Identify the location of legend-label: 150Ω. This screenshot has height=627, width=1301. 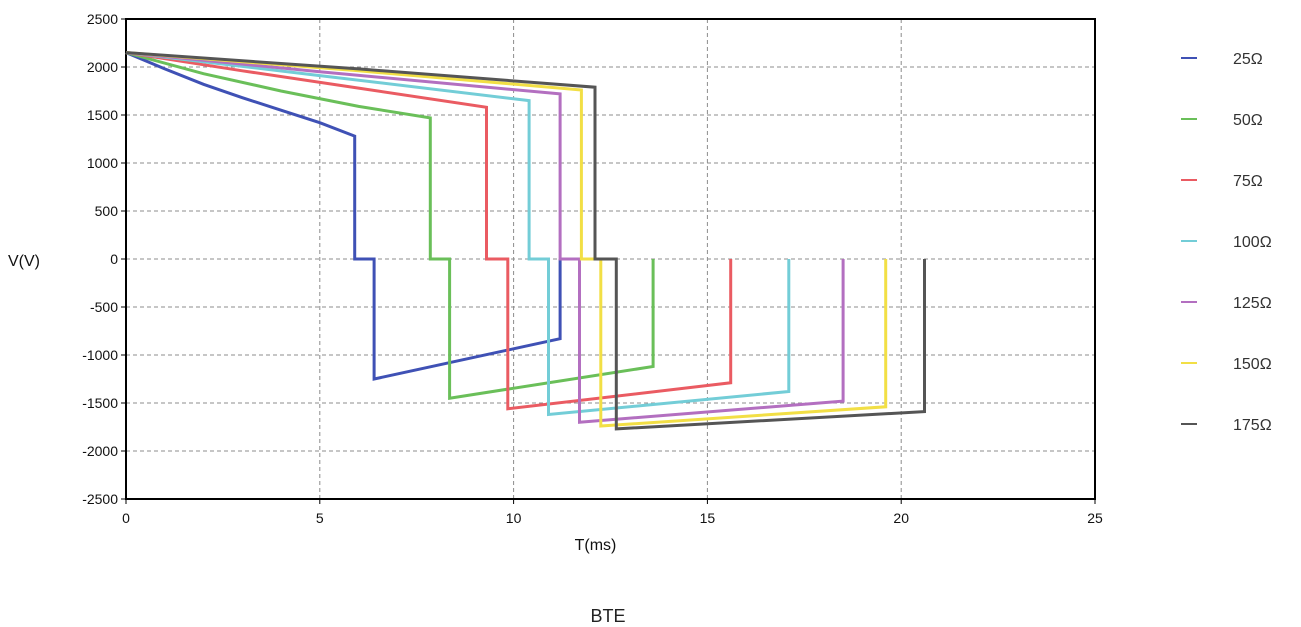
(1252, 364).